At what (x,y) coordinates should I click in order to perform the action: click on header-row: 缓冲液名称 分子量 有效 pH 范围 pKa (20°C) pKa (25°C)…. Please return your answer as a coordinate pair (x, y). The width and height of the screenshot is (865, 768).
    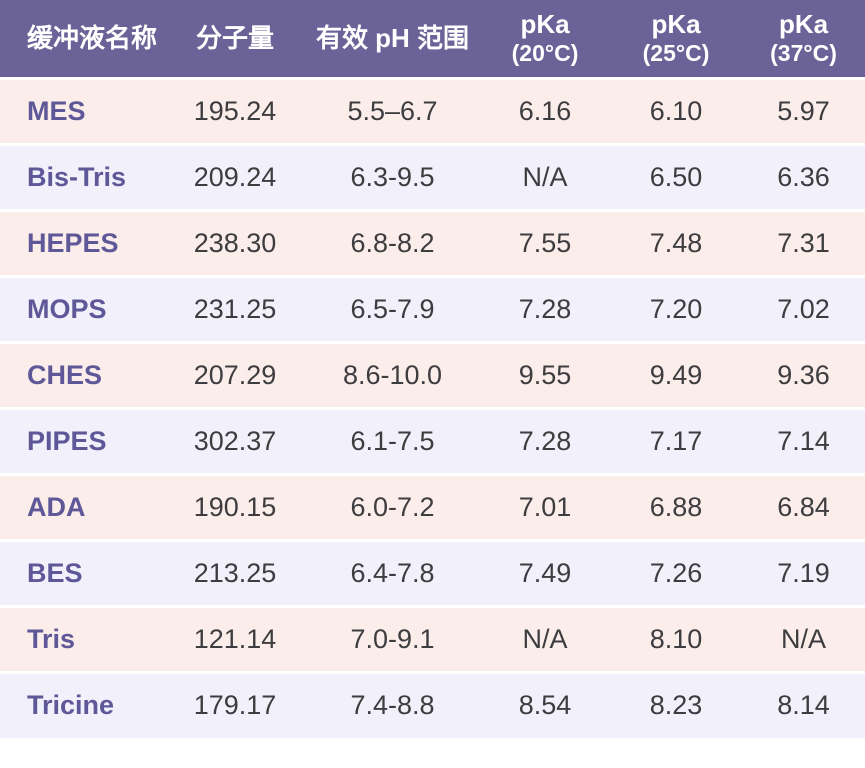
    Looking at the image, I should click on (432, 39).